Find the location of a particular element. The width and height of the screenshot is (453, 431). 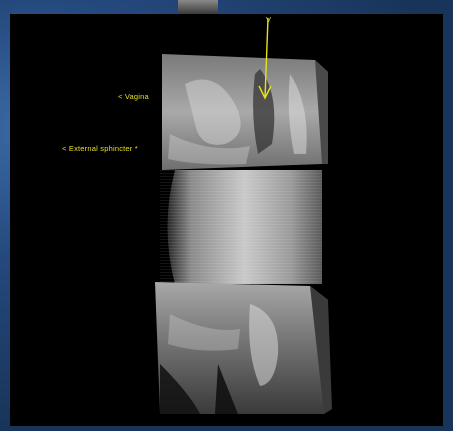

arrow-tip-label: V is located at coordinates (269, 19).